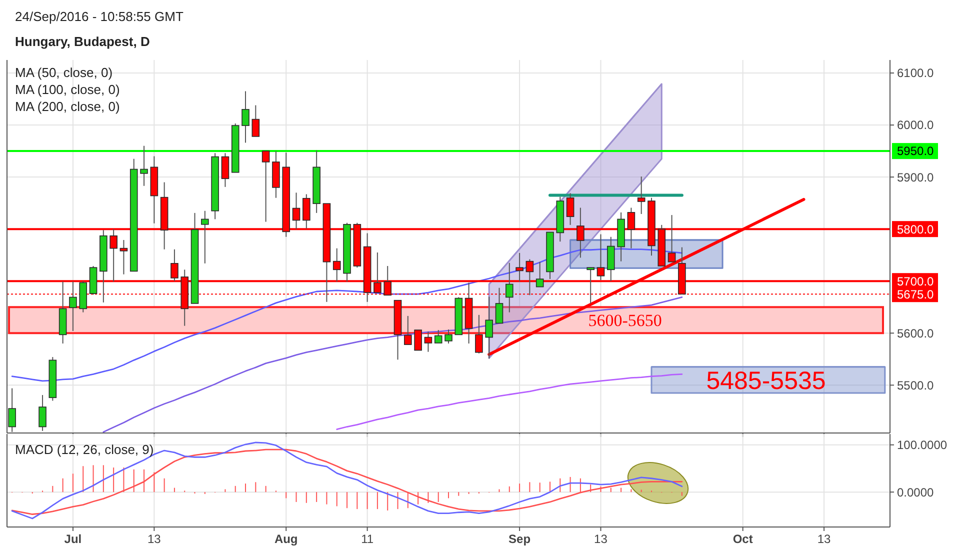 Image resolution: width=955 pixels, height=548 pixels. I want to click on ref-line-label: 5675.0, so click(915, 294).